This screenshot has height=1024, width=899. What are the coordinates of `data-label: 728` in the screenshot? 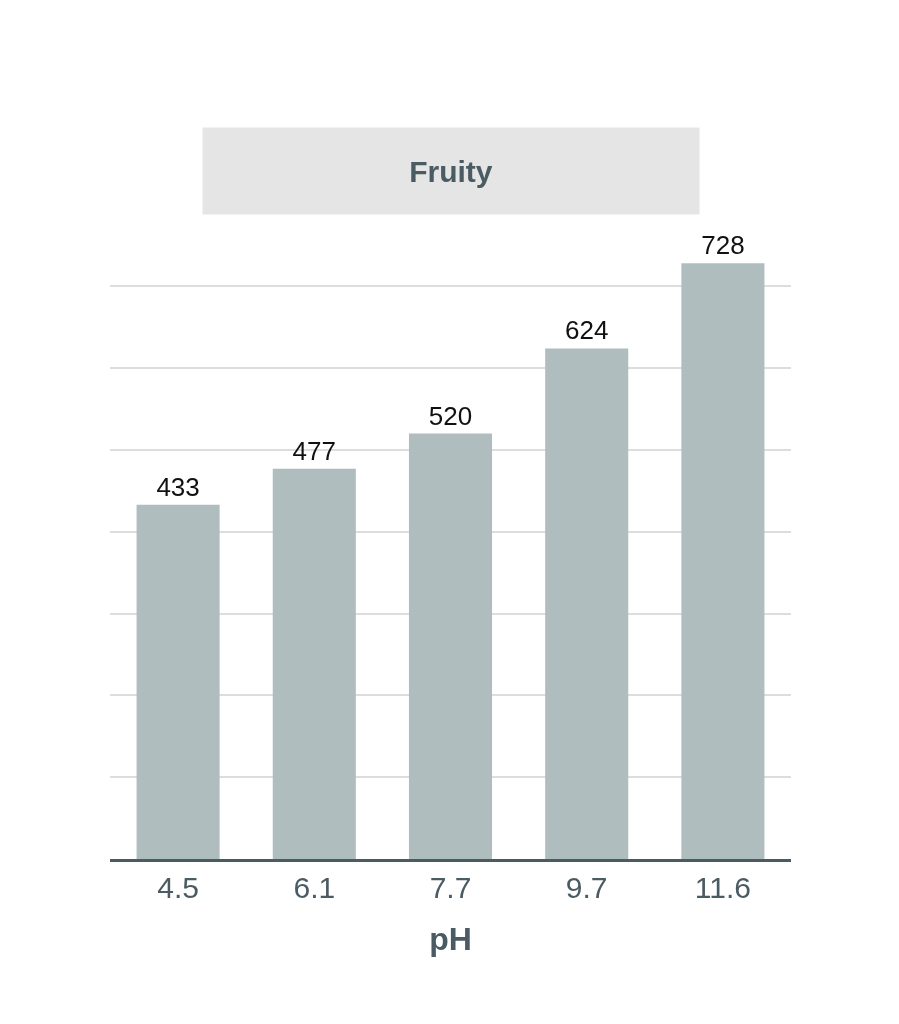 It's located at (723, 245).